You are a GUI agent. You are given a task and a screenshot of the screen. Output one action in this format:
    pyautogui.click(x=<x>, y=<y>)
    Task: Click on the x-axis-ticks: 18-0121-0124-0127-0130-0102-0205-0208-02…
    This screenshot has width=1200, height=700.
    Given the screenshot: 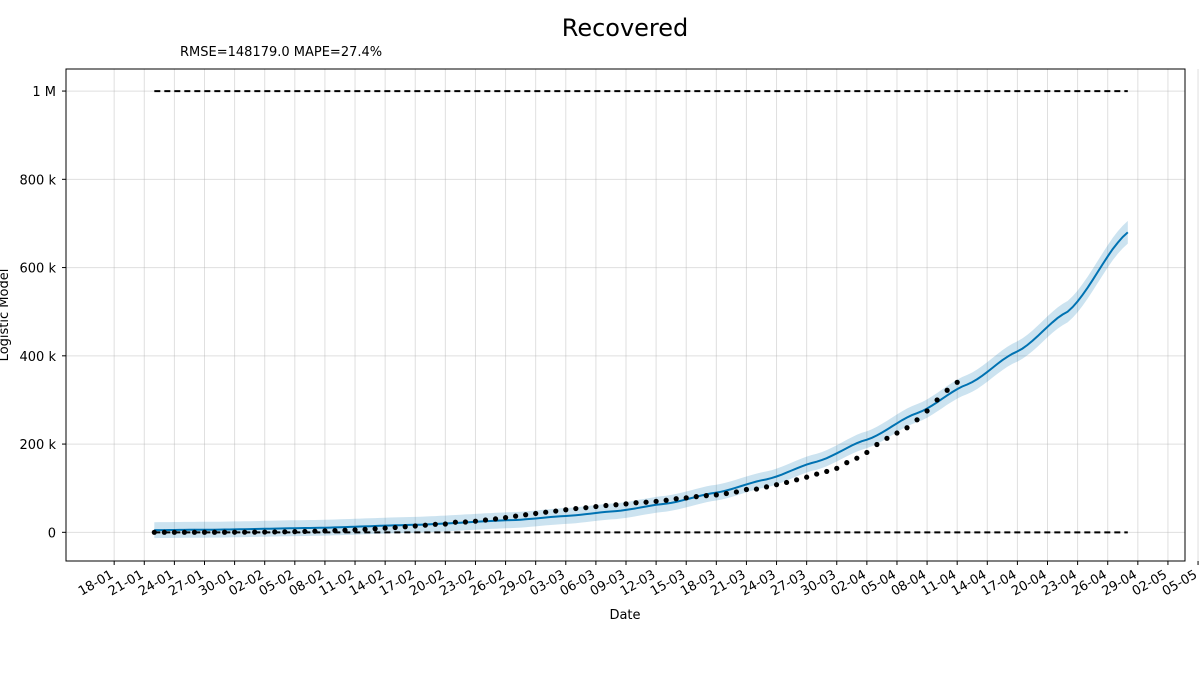 What is the action you would take?
    pyautogui.click(x=638, y=580)
    